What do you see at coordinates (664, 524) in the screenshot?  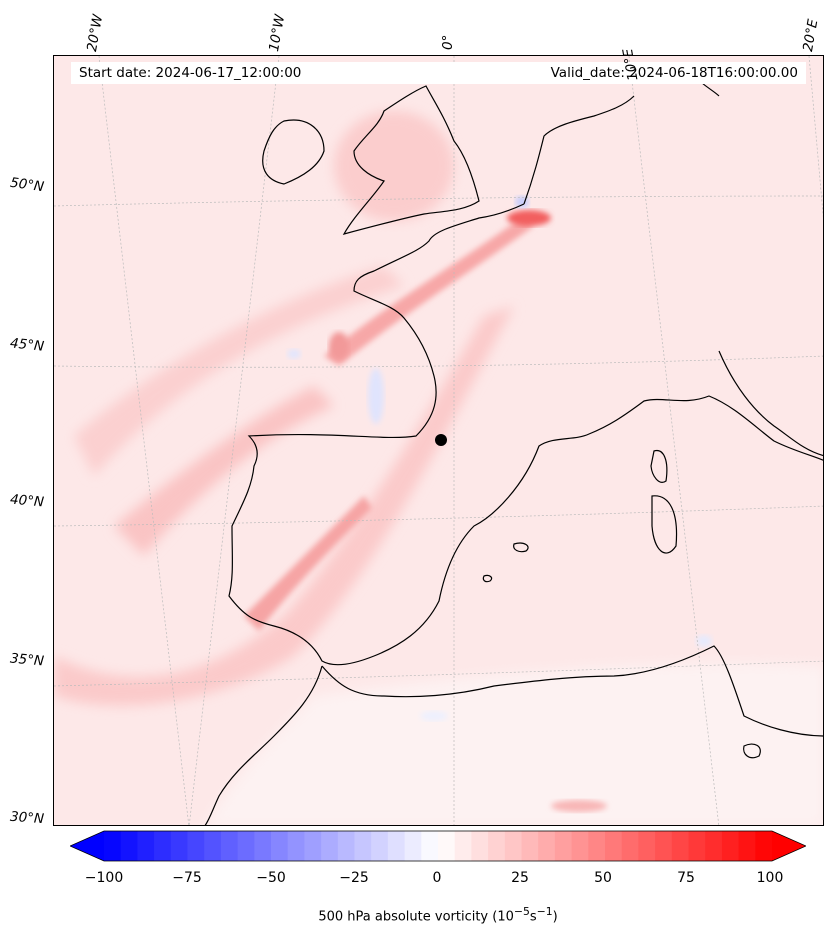 I see `coast-sardinia` at bounding box center [664, 524].